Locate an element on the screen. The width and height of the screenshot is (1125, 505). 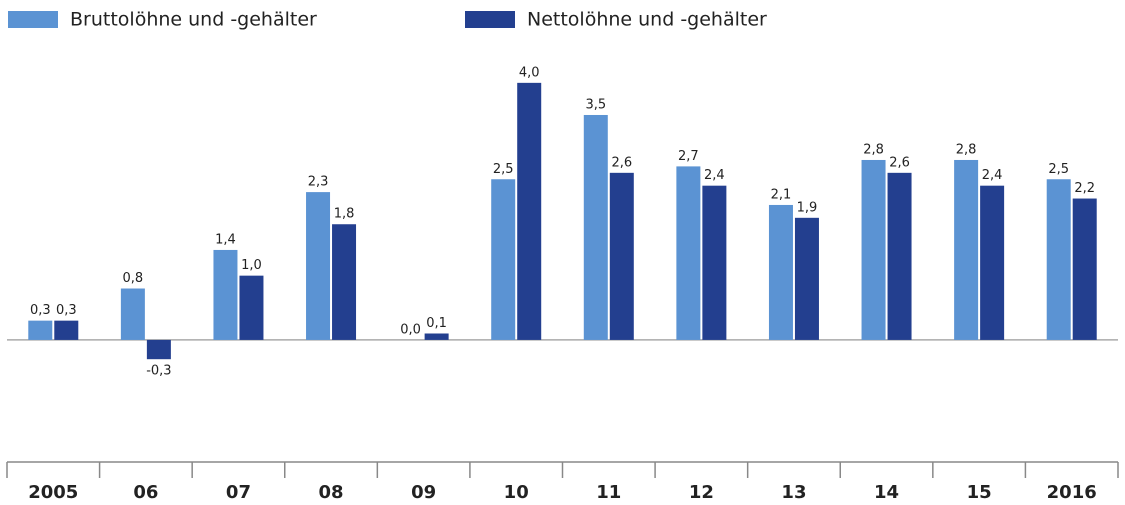
legend-label: Bruttolöhne und -gehälter is located at coordinates (193, 20).